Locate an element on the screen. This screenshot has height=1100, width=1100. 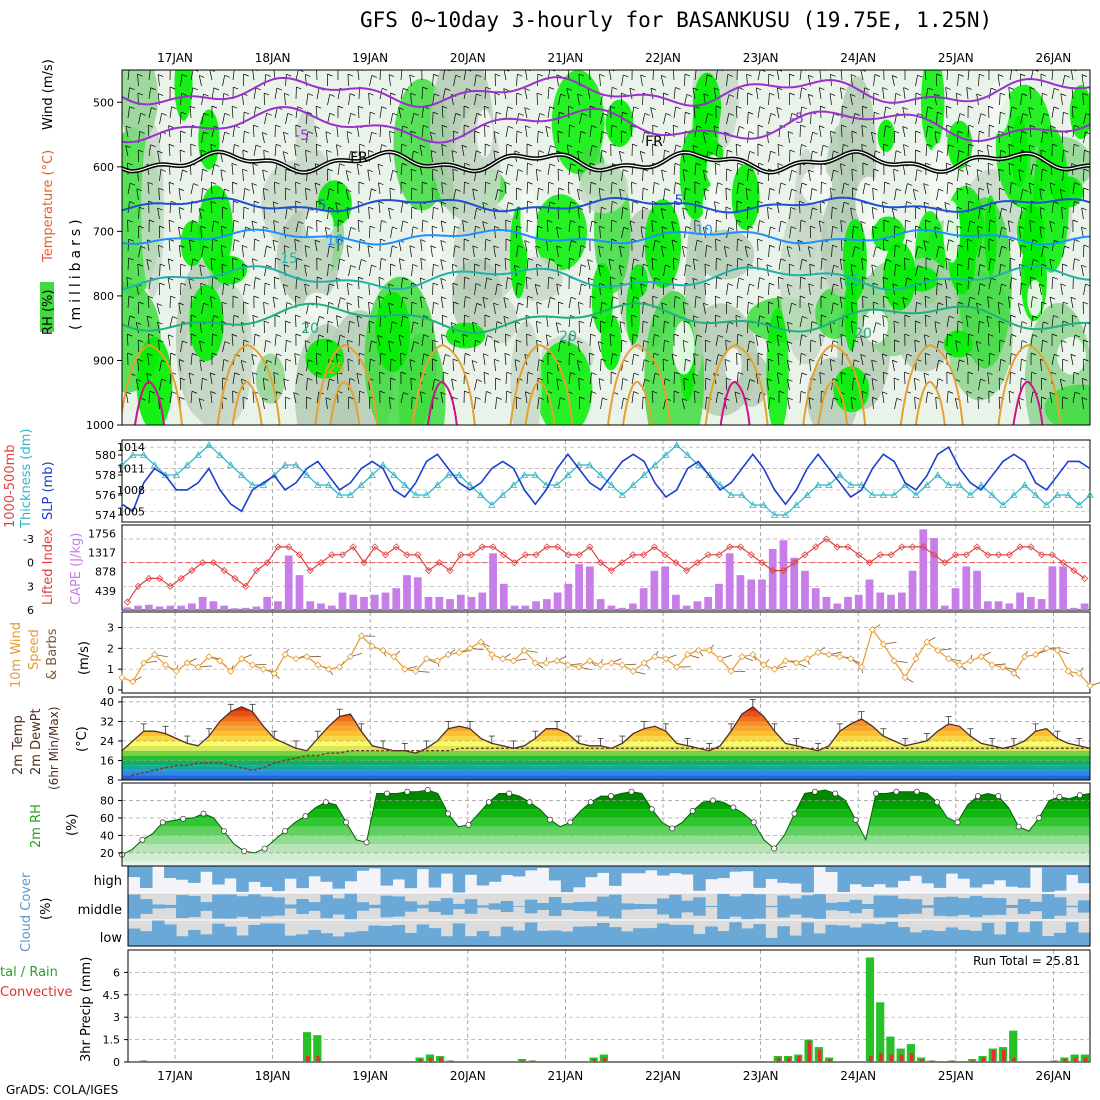
rh-blob is located at coordinates (638, 281).